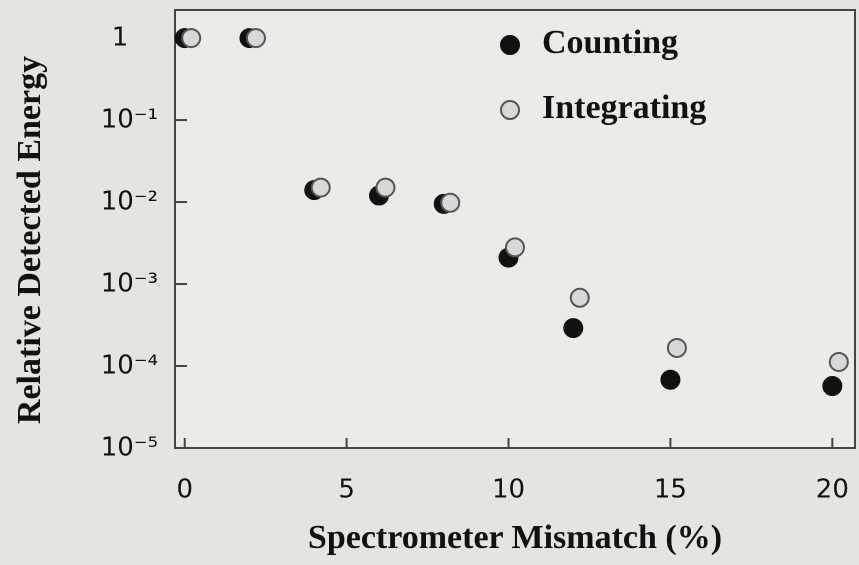  I want to click on y-axis-title: Relative Detected Energy, so click(29, 240).